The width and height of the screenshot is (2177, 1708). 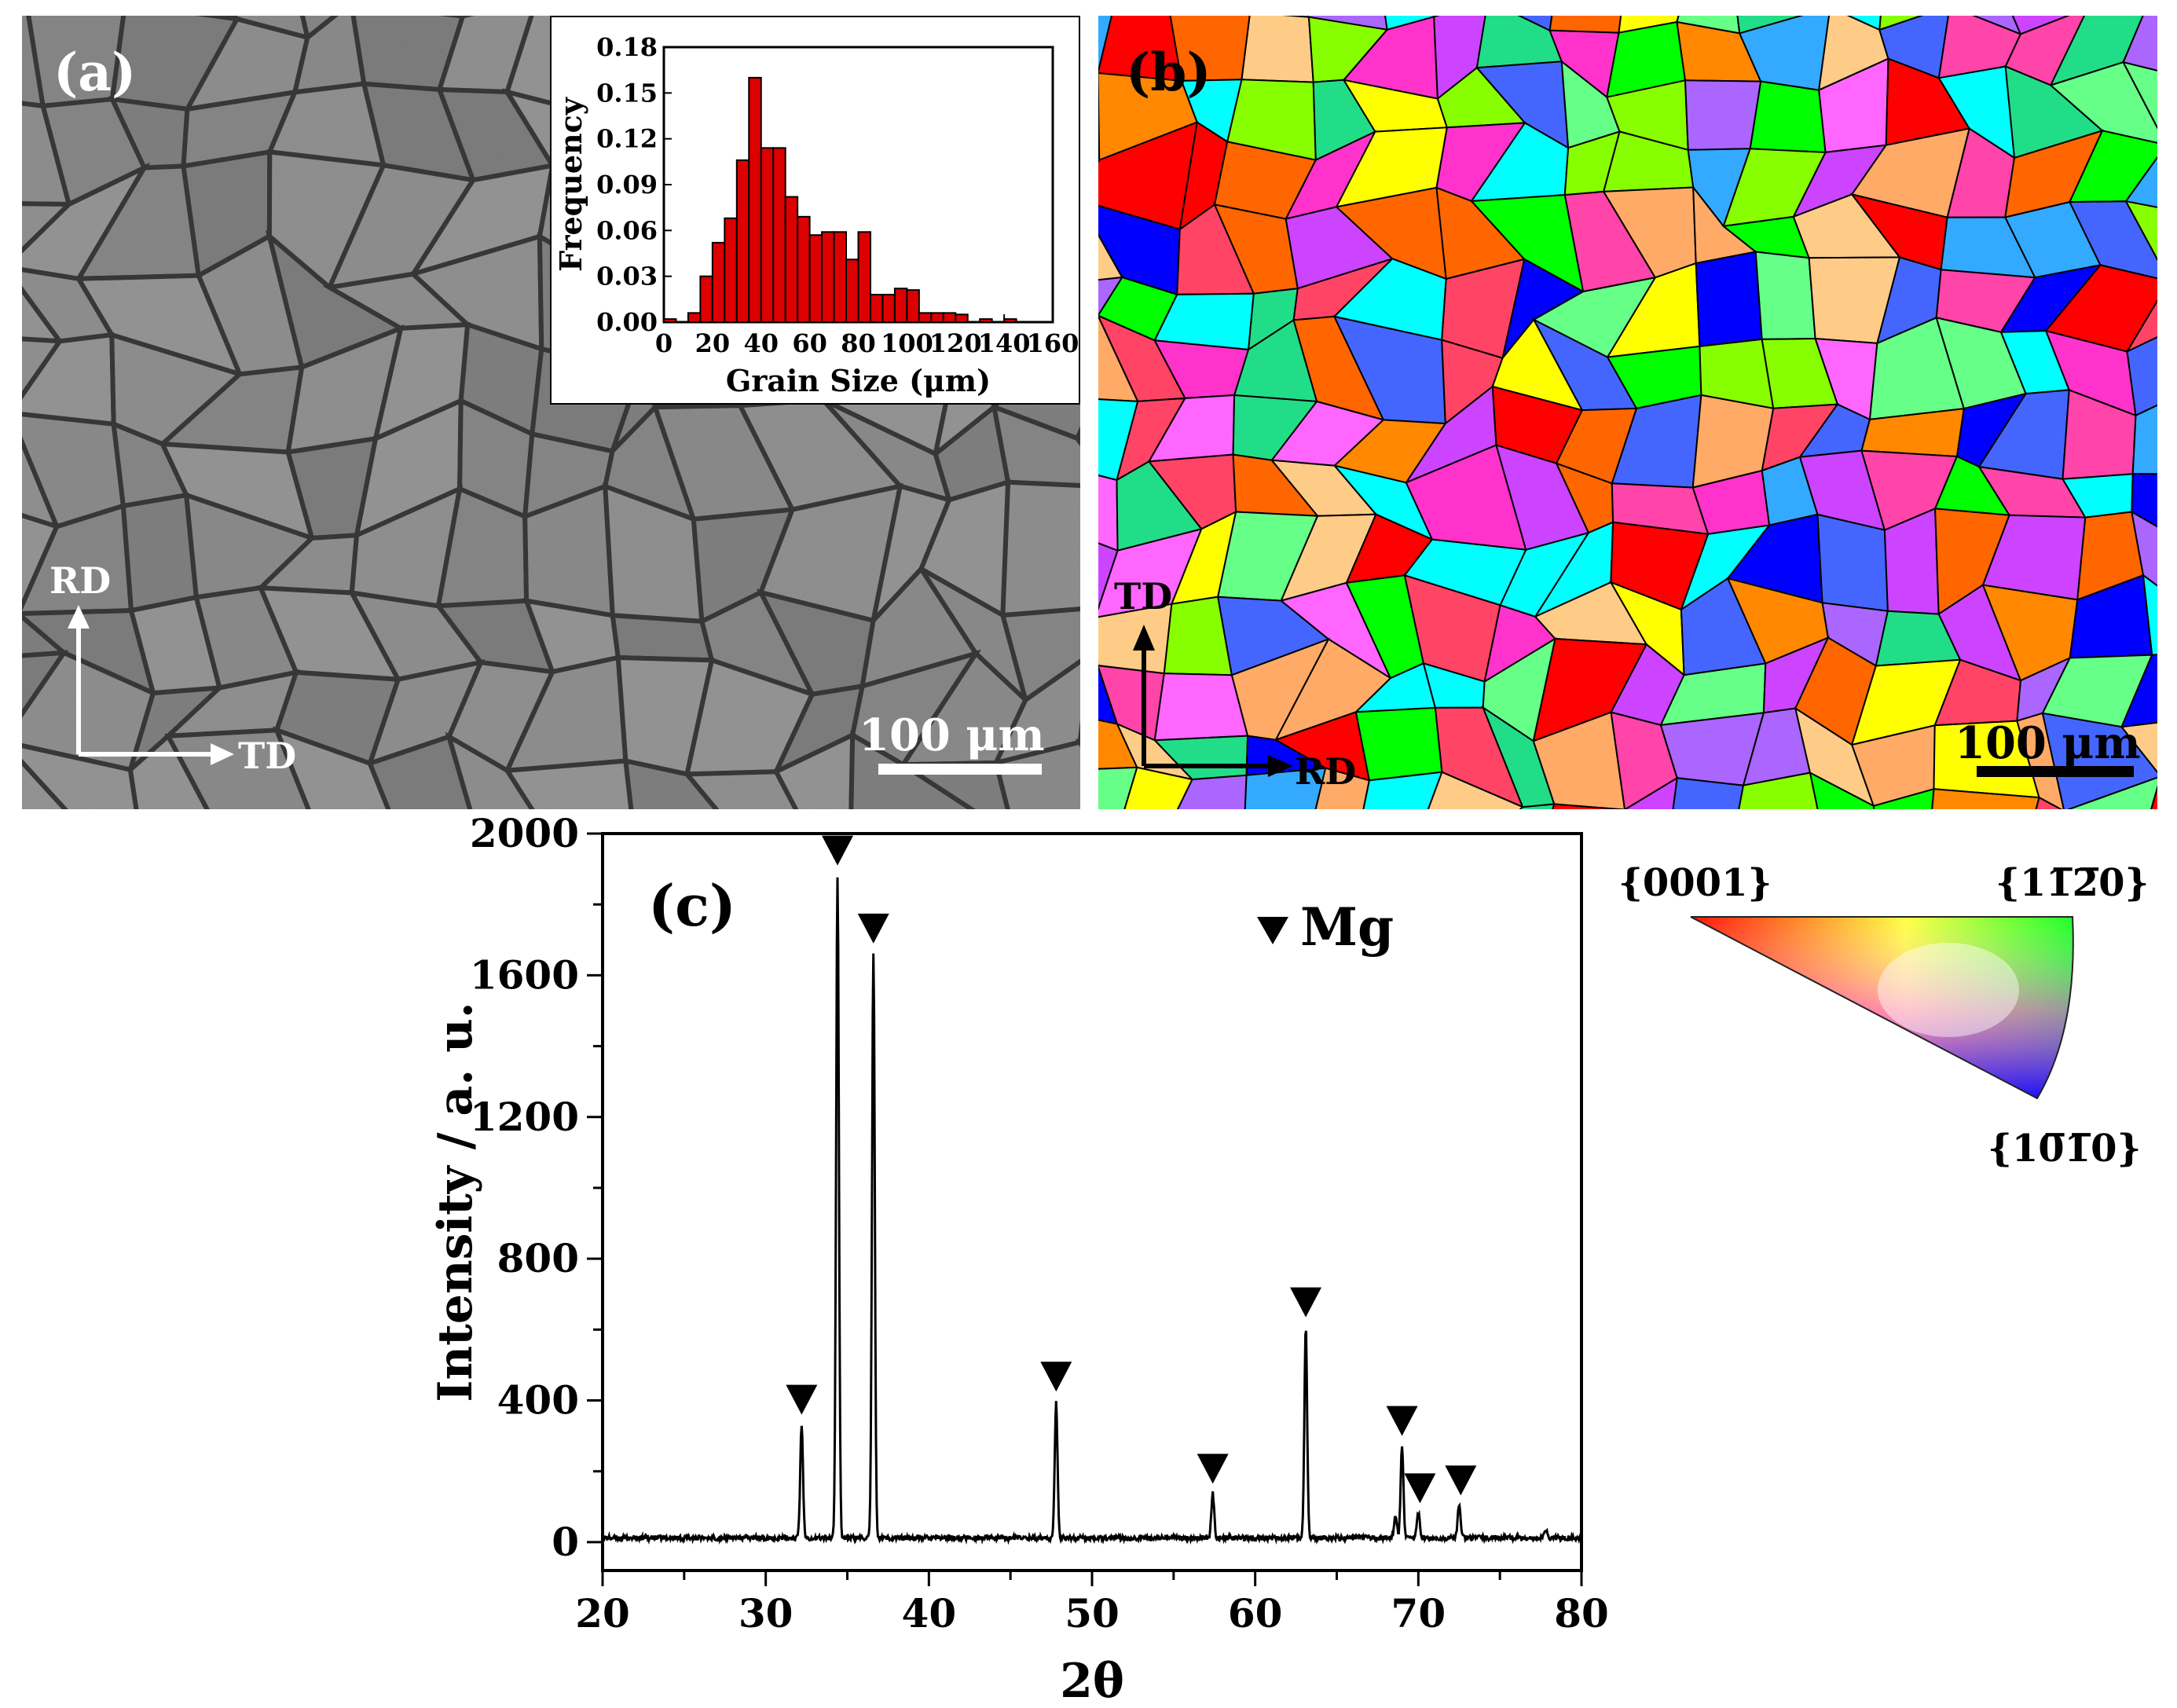 I want to click on histogram-ytick-label: 0.09, so click(x=627, y=185).